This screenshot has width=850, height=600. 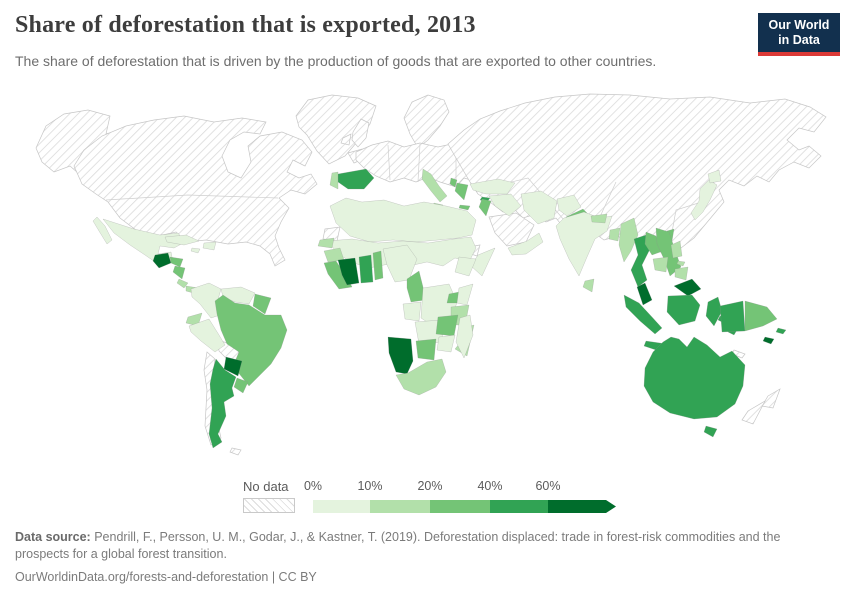 I want to click on country-cote-divoire, so click(x=348, y=271).